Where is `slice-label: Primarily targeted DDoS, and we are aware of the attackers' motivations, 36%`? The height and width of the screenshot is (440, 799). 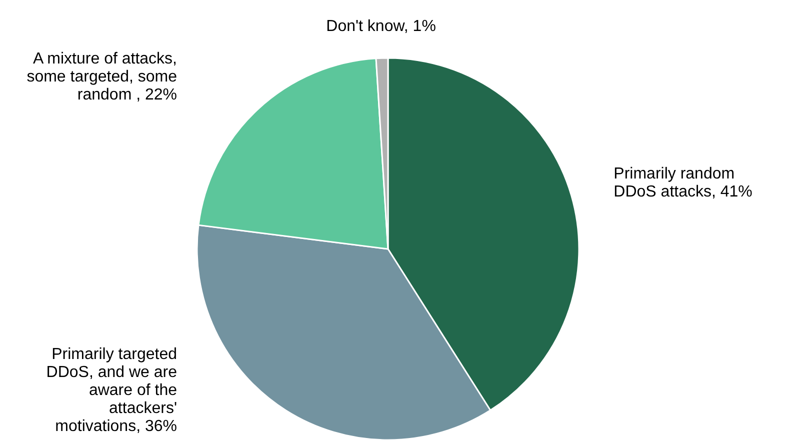
slice-label: Primarily targeted DDoS, and we are aware of the attackers' motivations, 36% is located at coordinates (112, 390).